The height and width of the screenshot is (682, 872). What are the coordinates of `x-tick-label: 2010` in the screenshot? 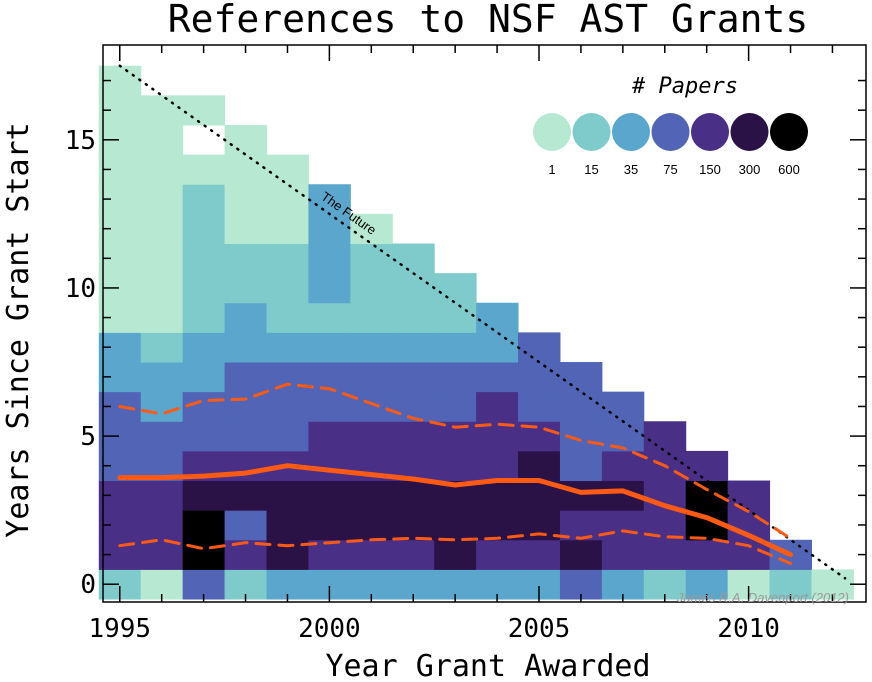 It's located at (748, 629).